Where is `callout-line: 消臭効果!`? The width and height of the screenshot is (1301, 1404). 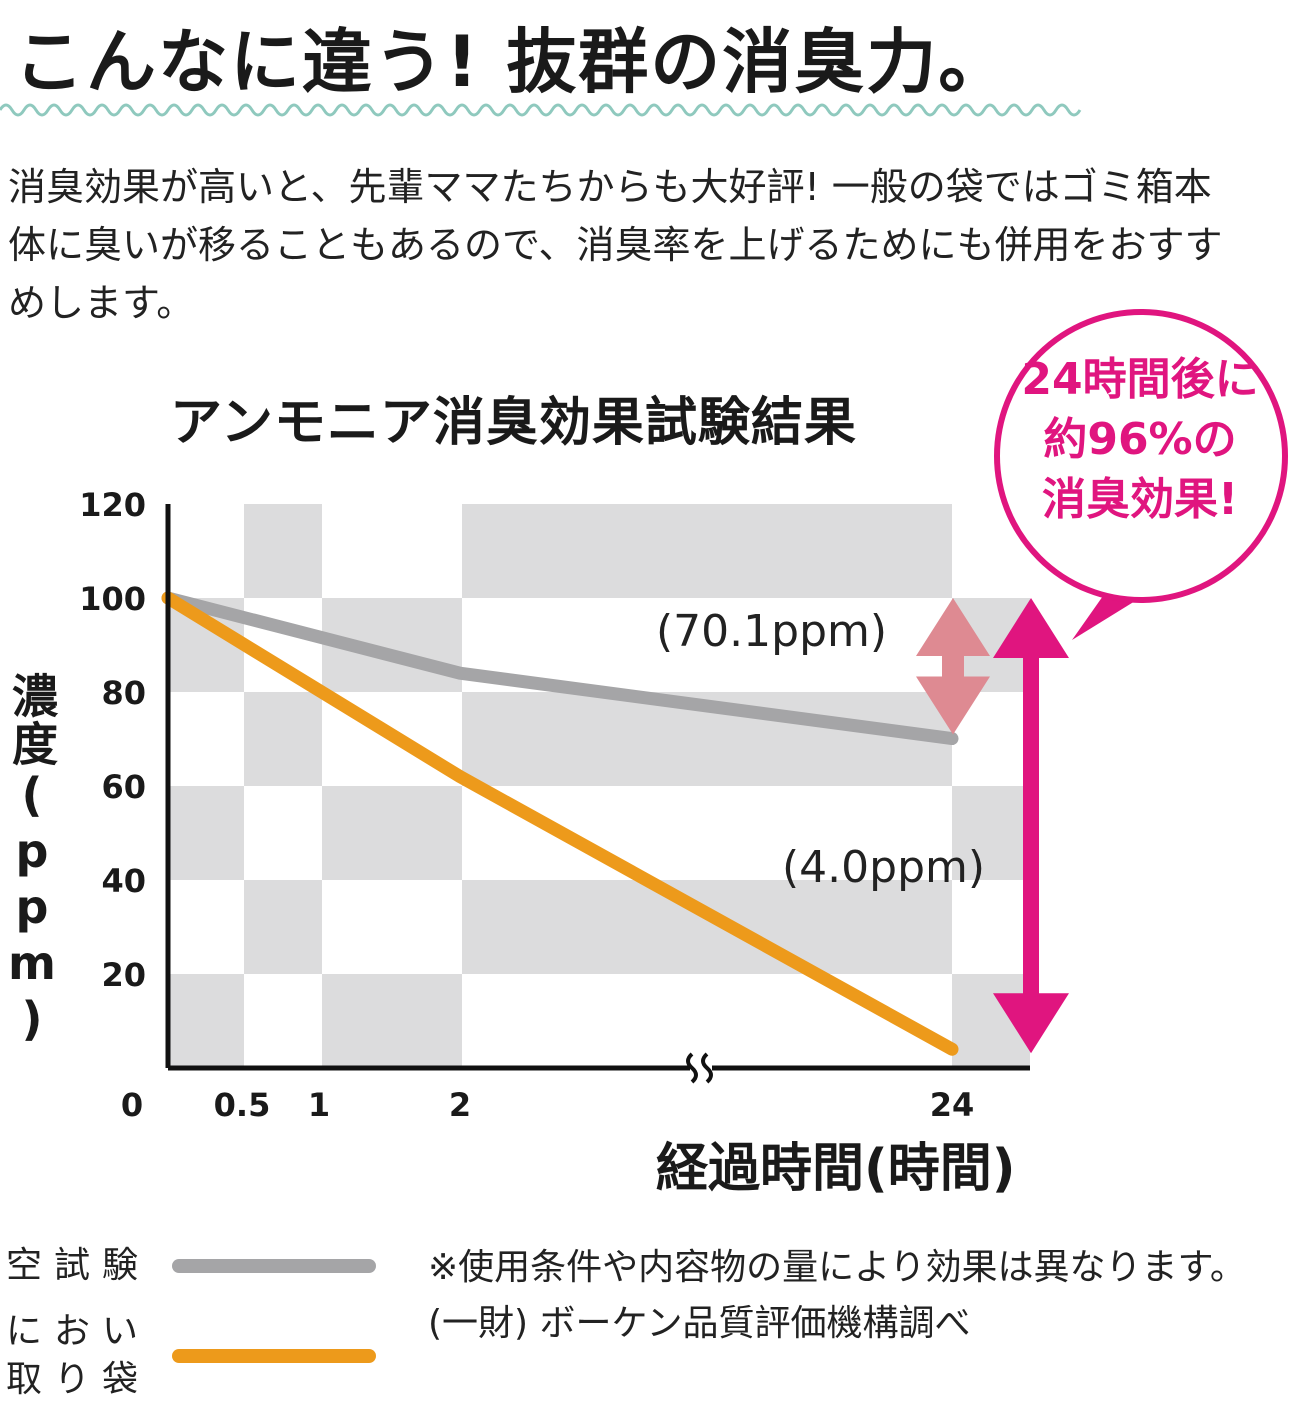
callout-line: 消臭効果! is located at coordinates (1140, 499).